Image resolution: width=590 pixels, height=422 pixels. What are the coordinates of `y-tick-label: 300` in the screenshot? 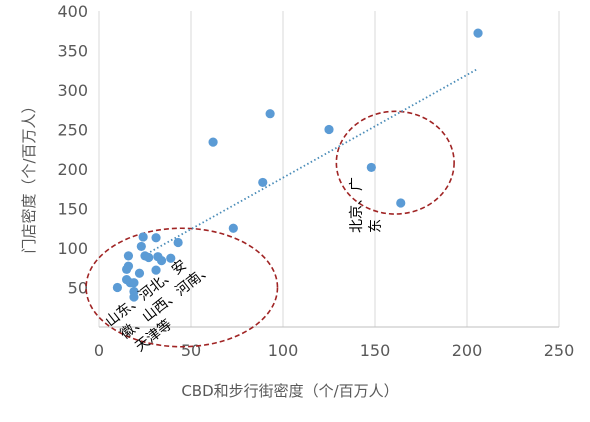 It's located at (72, 90).